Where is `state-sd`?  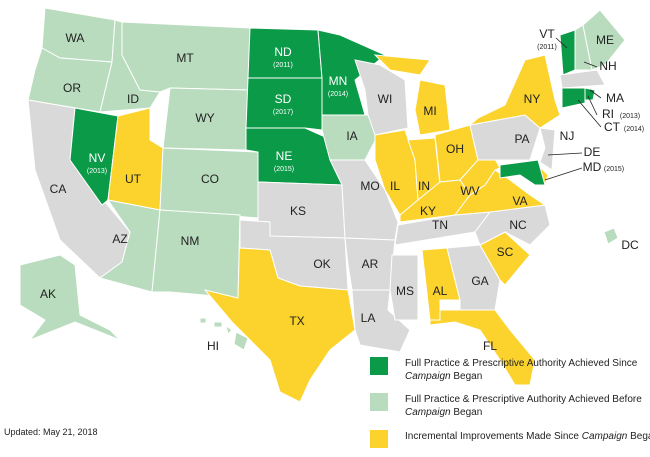
state-sd is located at coordinates (284, 104).